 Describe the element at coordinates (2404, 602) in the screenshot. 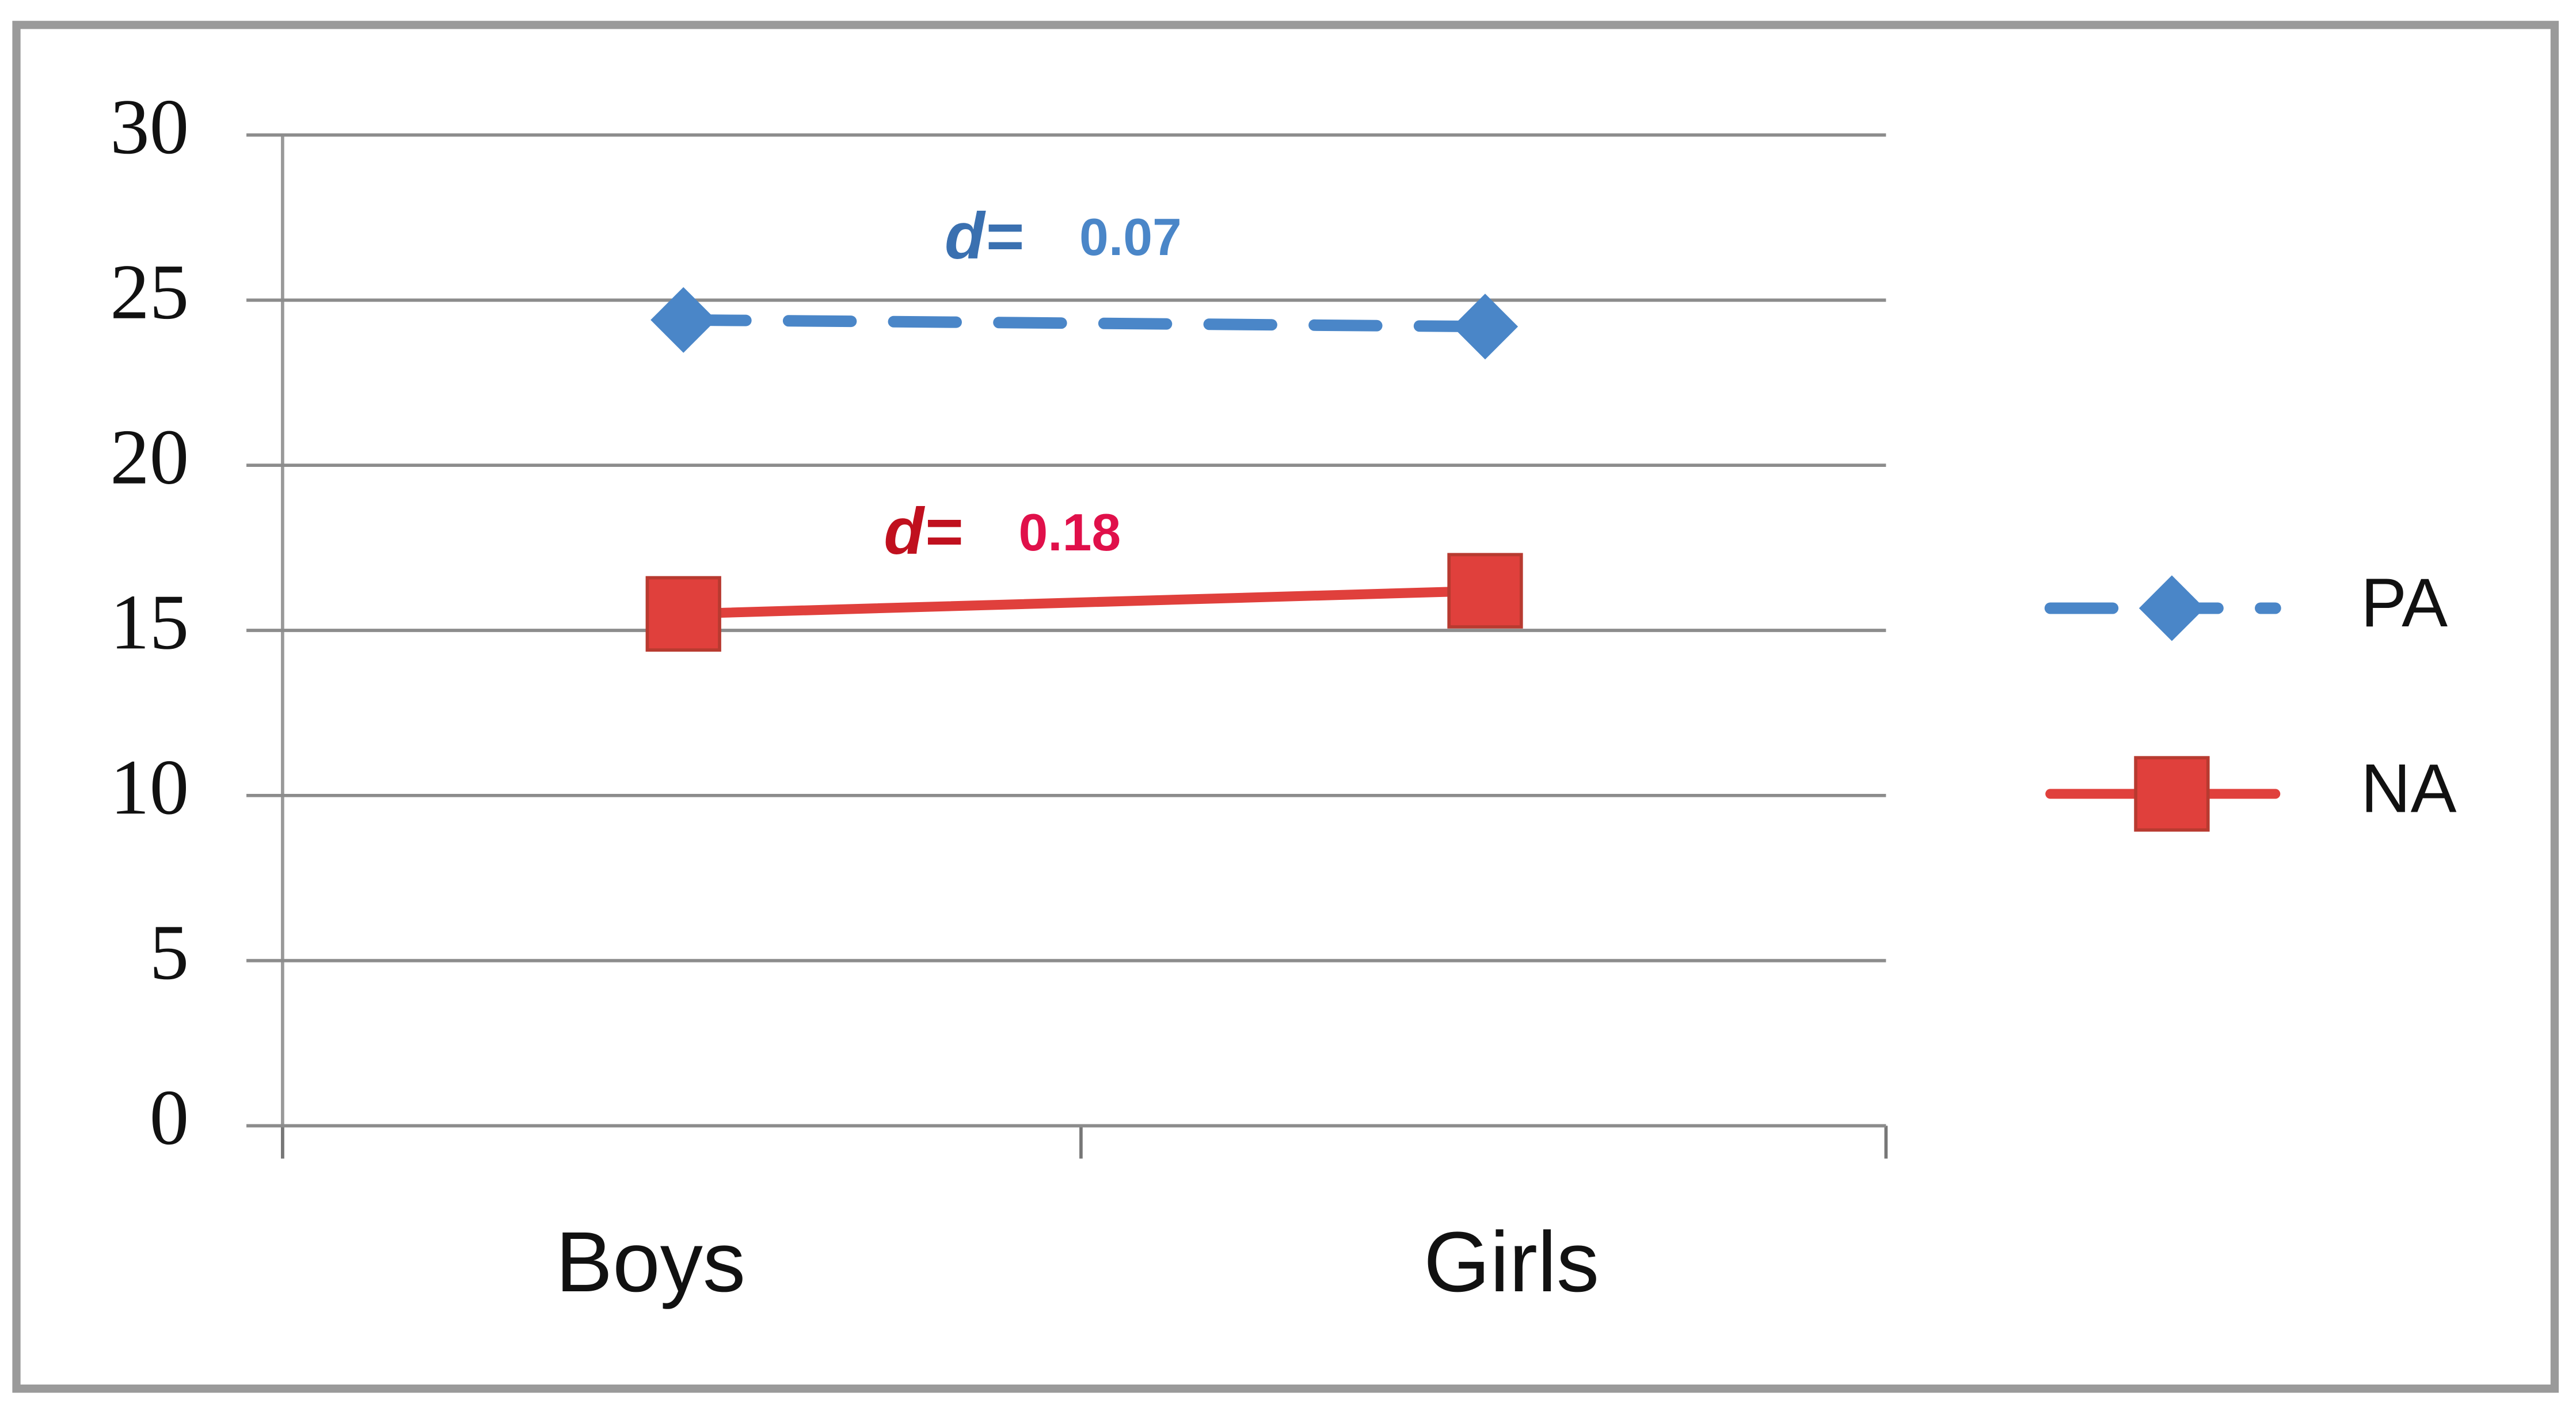

I see `legend-label: PA` at that location.